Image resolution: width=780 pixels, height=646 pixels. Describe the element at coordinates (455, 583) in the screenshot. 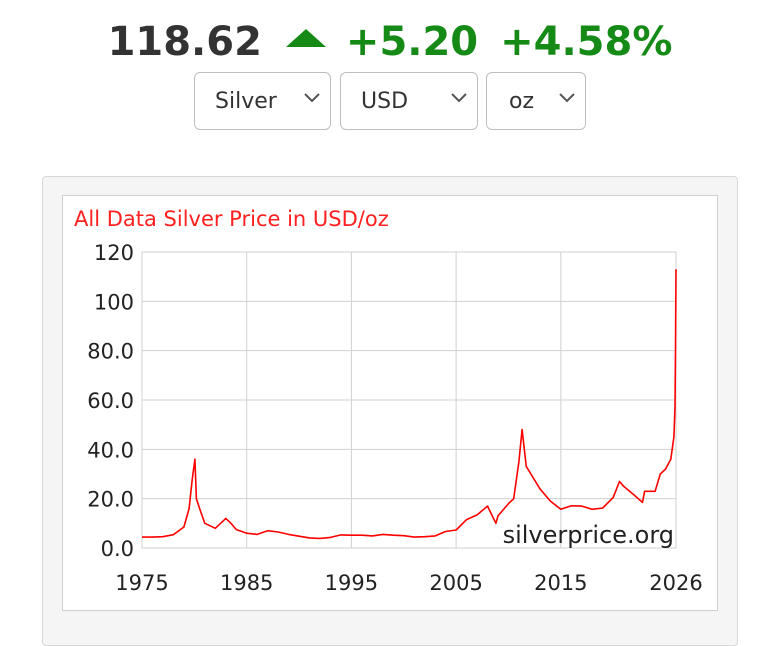

I see `x-tick-label: 2005` at that location.